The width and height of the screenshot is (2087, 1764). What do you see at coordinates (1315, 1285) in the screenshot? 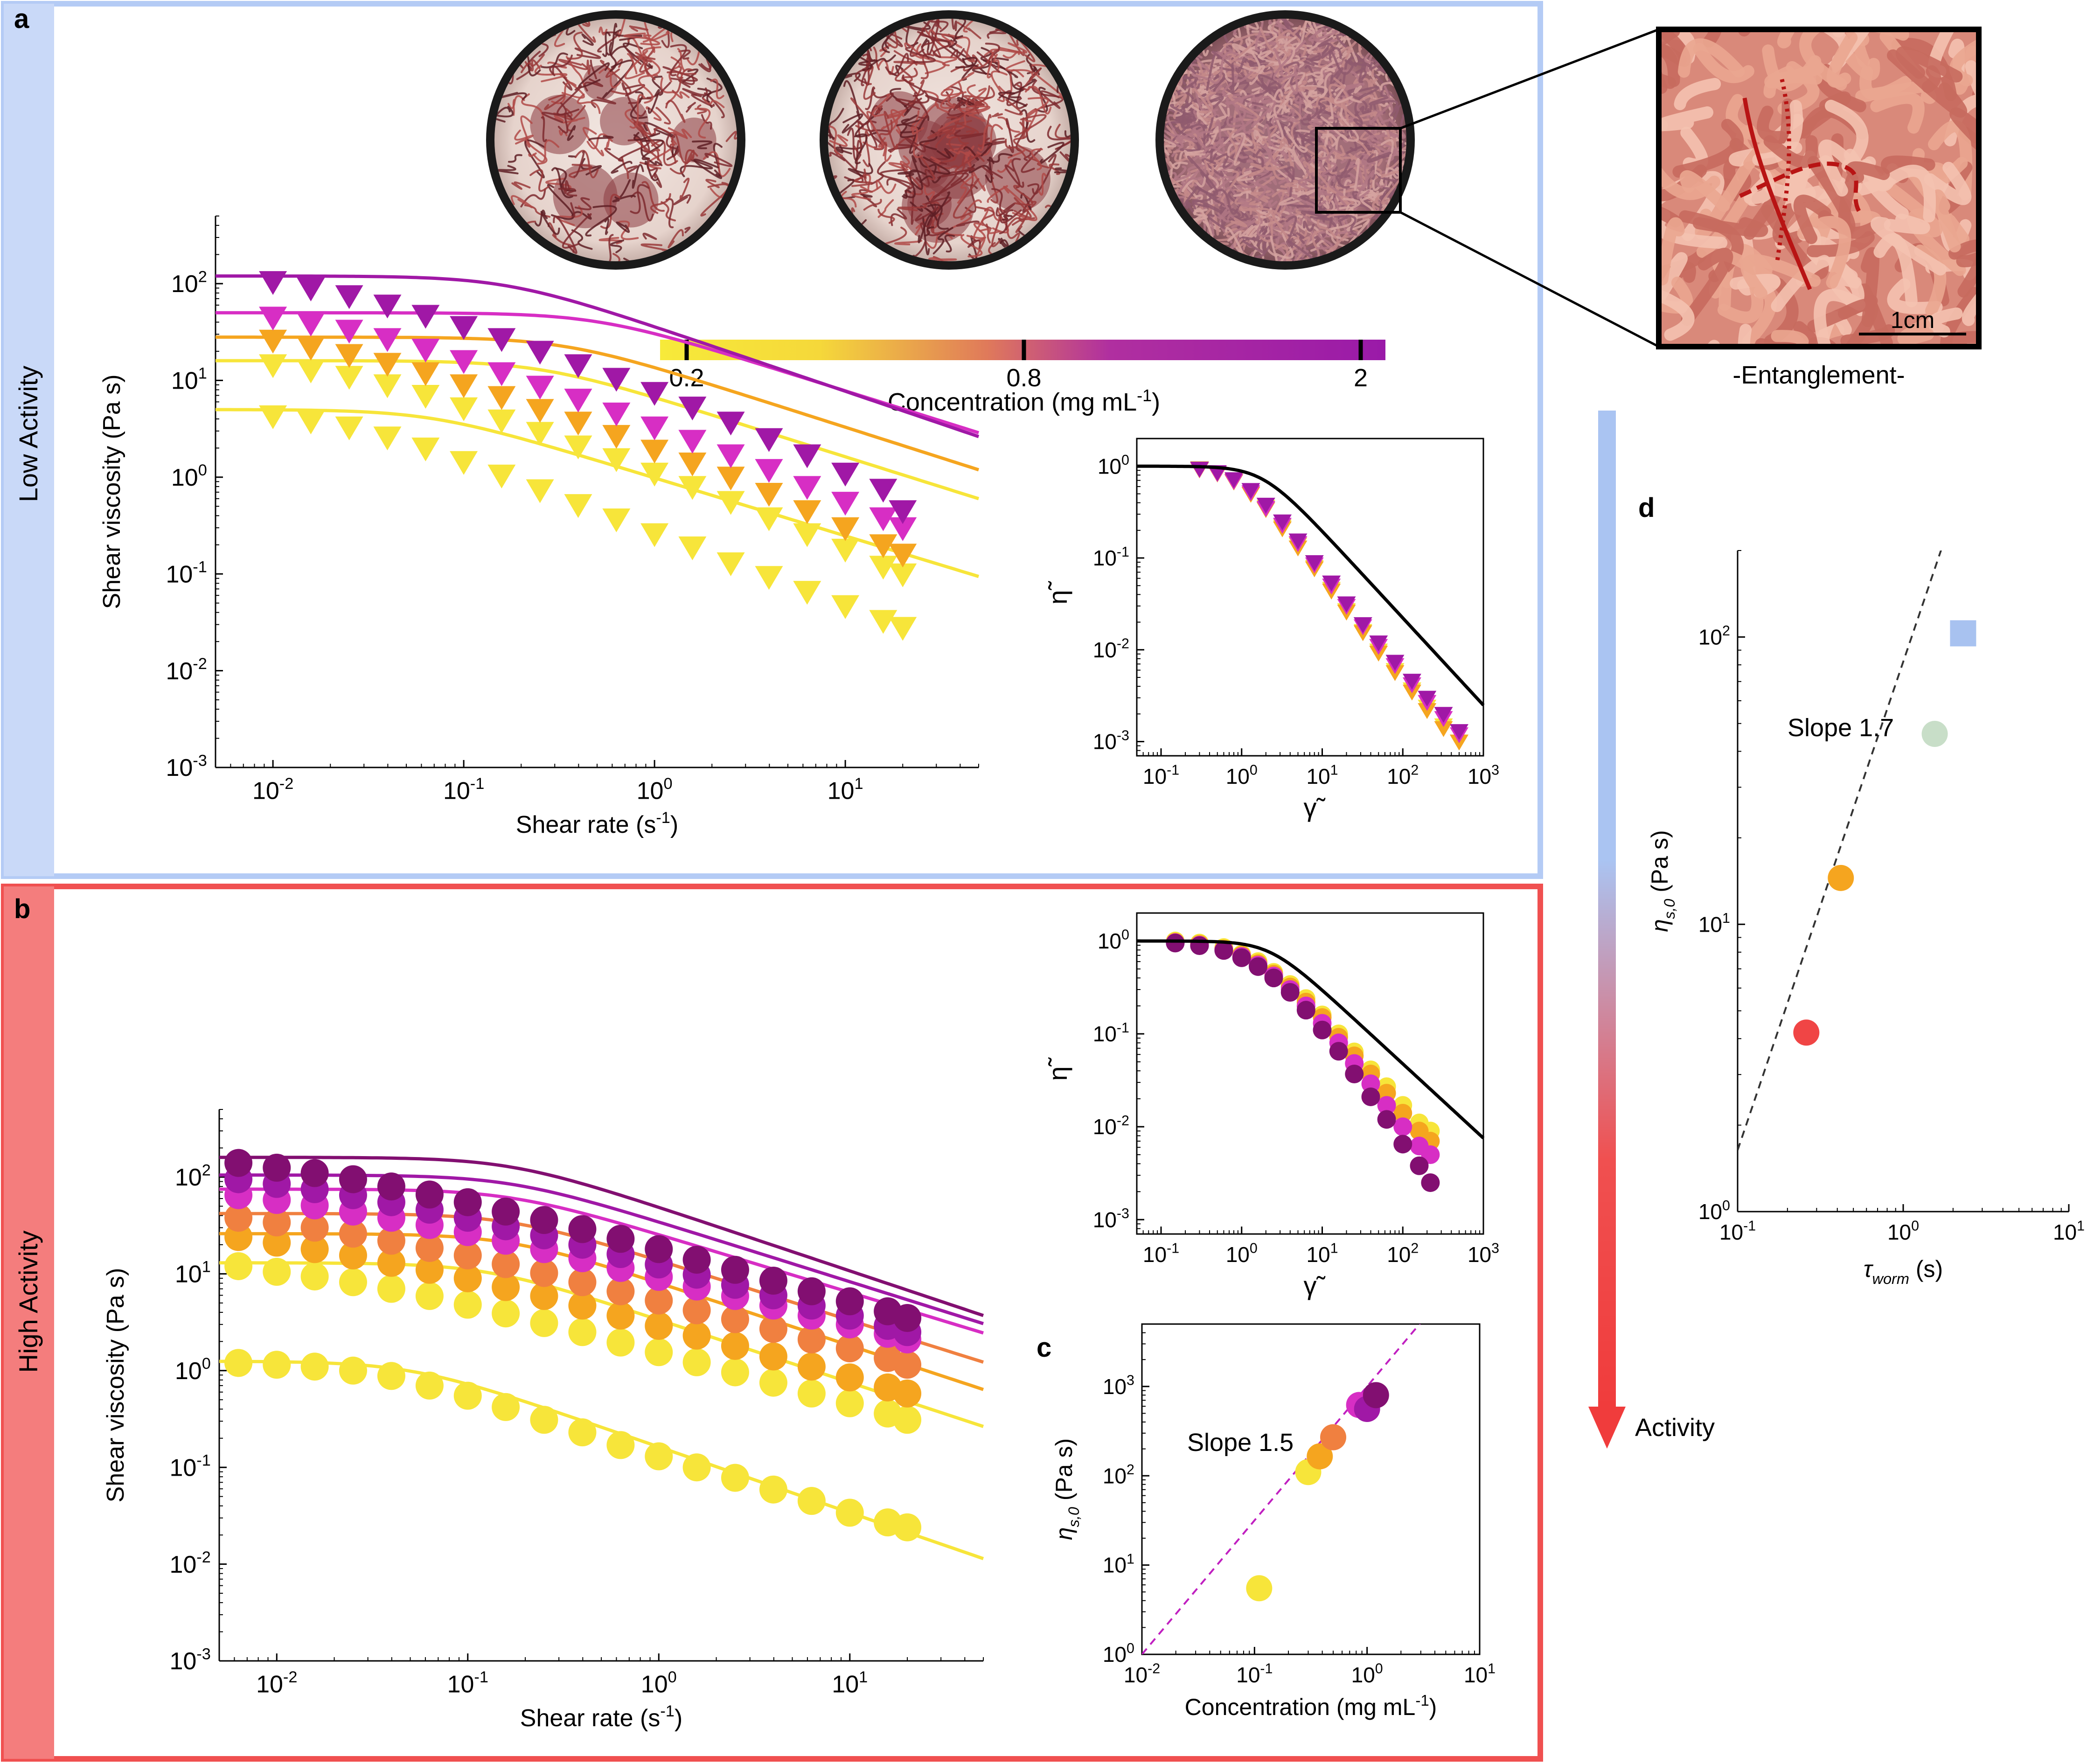
I see `x-axis-label: γ̃` at bounding box center [1315, 1285].